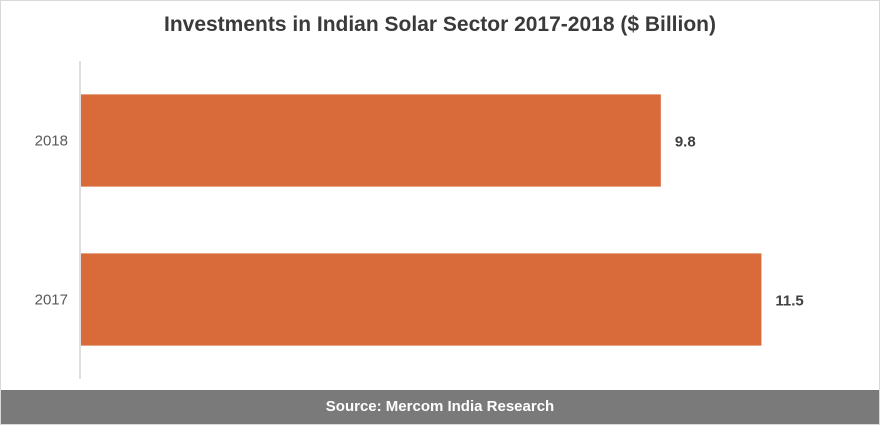 This screenshot has height=425, width=880. Describe the element at coordinates (440, 407) in the screenshot. I see `source-footer: Source: Mercom India Research` at that location.